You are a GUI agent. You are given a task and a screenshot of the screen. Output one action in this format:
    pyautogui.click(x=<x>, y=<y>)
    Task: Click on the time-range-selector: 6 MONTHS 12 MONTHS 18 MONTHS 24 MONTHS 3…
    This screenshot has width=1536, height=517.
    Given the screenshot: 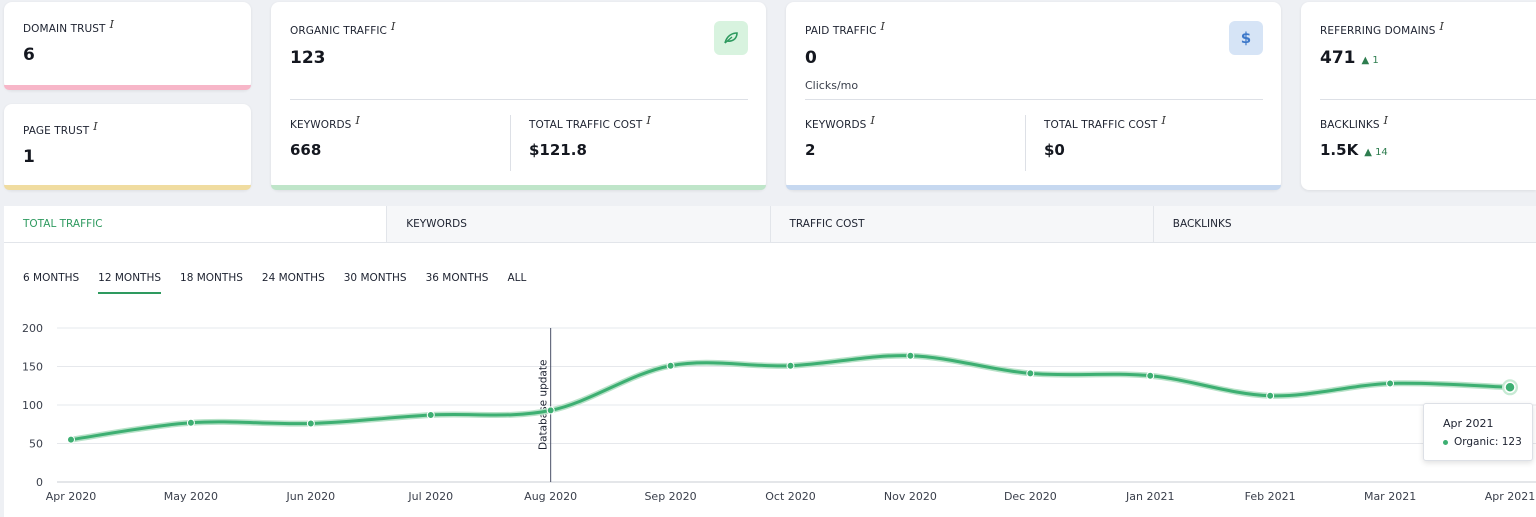 What is the action you would take?
    pyautogui.click(x=274, y=283)
    